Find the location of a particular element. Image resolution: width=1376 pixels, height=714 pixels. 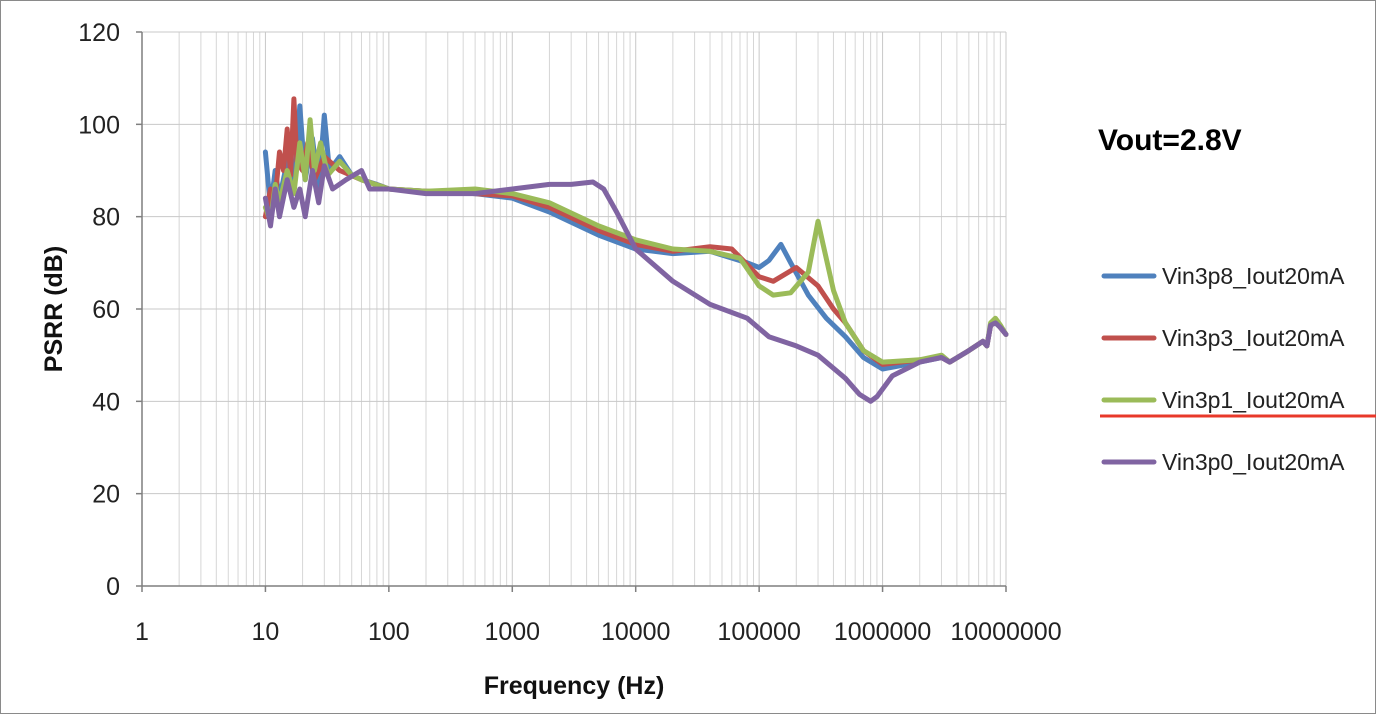

x-tick-label: 1000 is located at coordinates (512, 632).